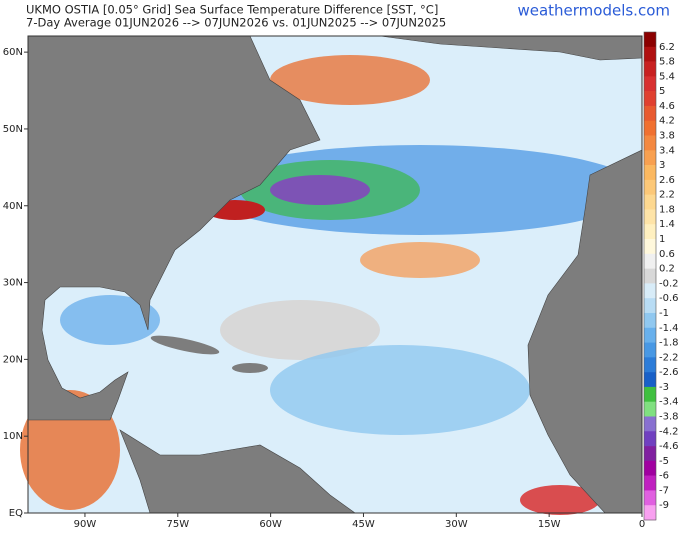 Image resolution: width=680 pixels, height=548 pixels. What do you see at coordinates (667, 47) in the screenshot?
I see `colorbar-tick-label: 6.2` at bounding box center [667, 47].